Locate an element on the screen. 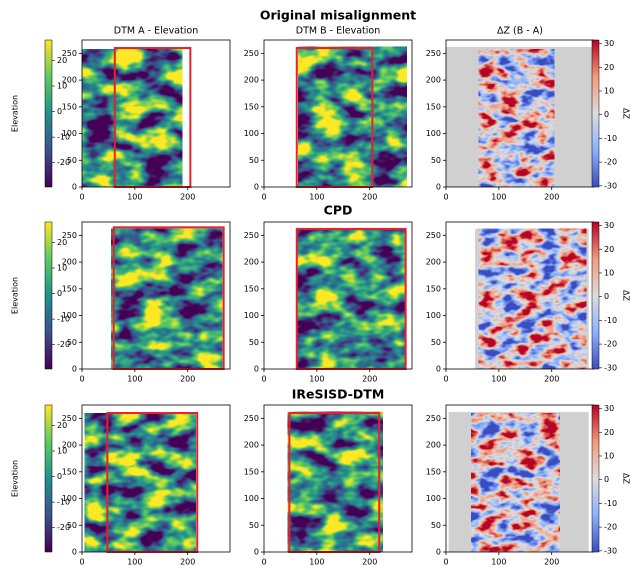 This screenshot has height=565, width=631. column-title: DTM B - Elevation is located at coordinates (338, 31).